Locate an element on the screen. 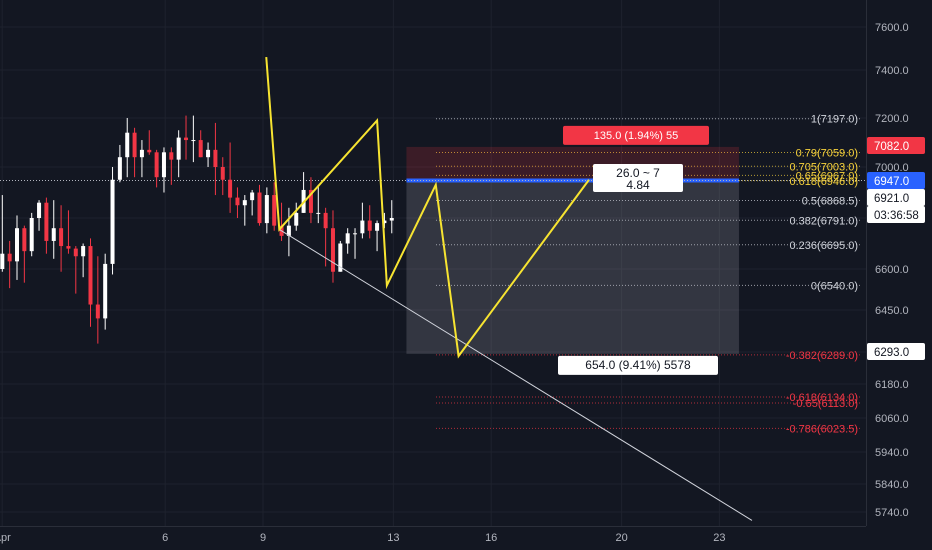 This screenshot has width=932, height=550. fib-level-label: 0.79(7059.0) is located at coordinates (827, 154).